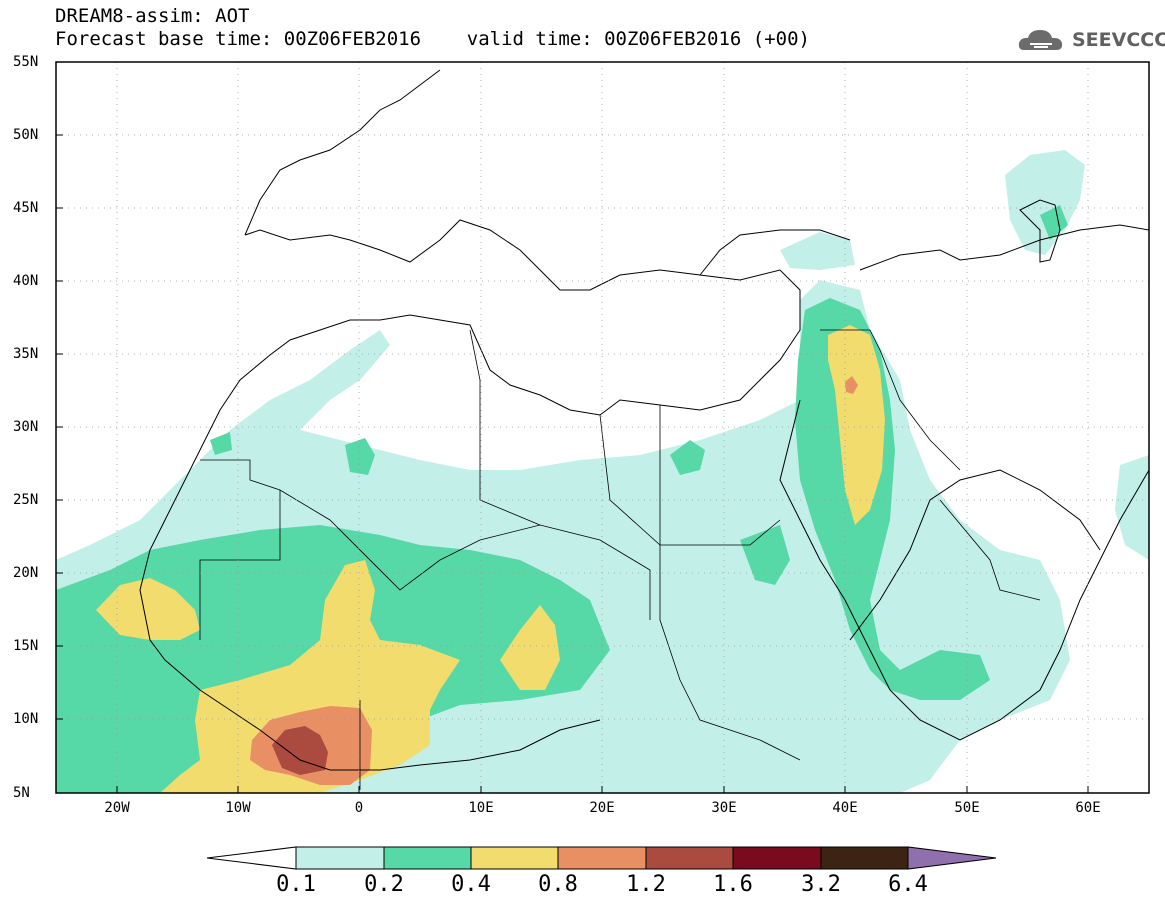 The image size is (1165, 905). I want to click on lon-label: 30E, so click(724, 808).